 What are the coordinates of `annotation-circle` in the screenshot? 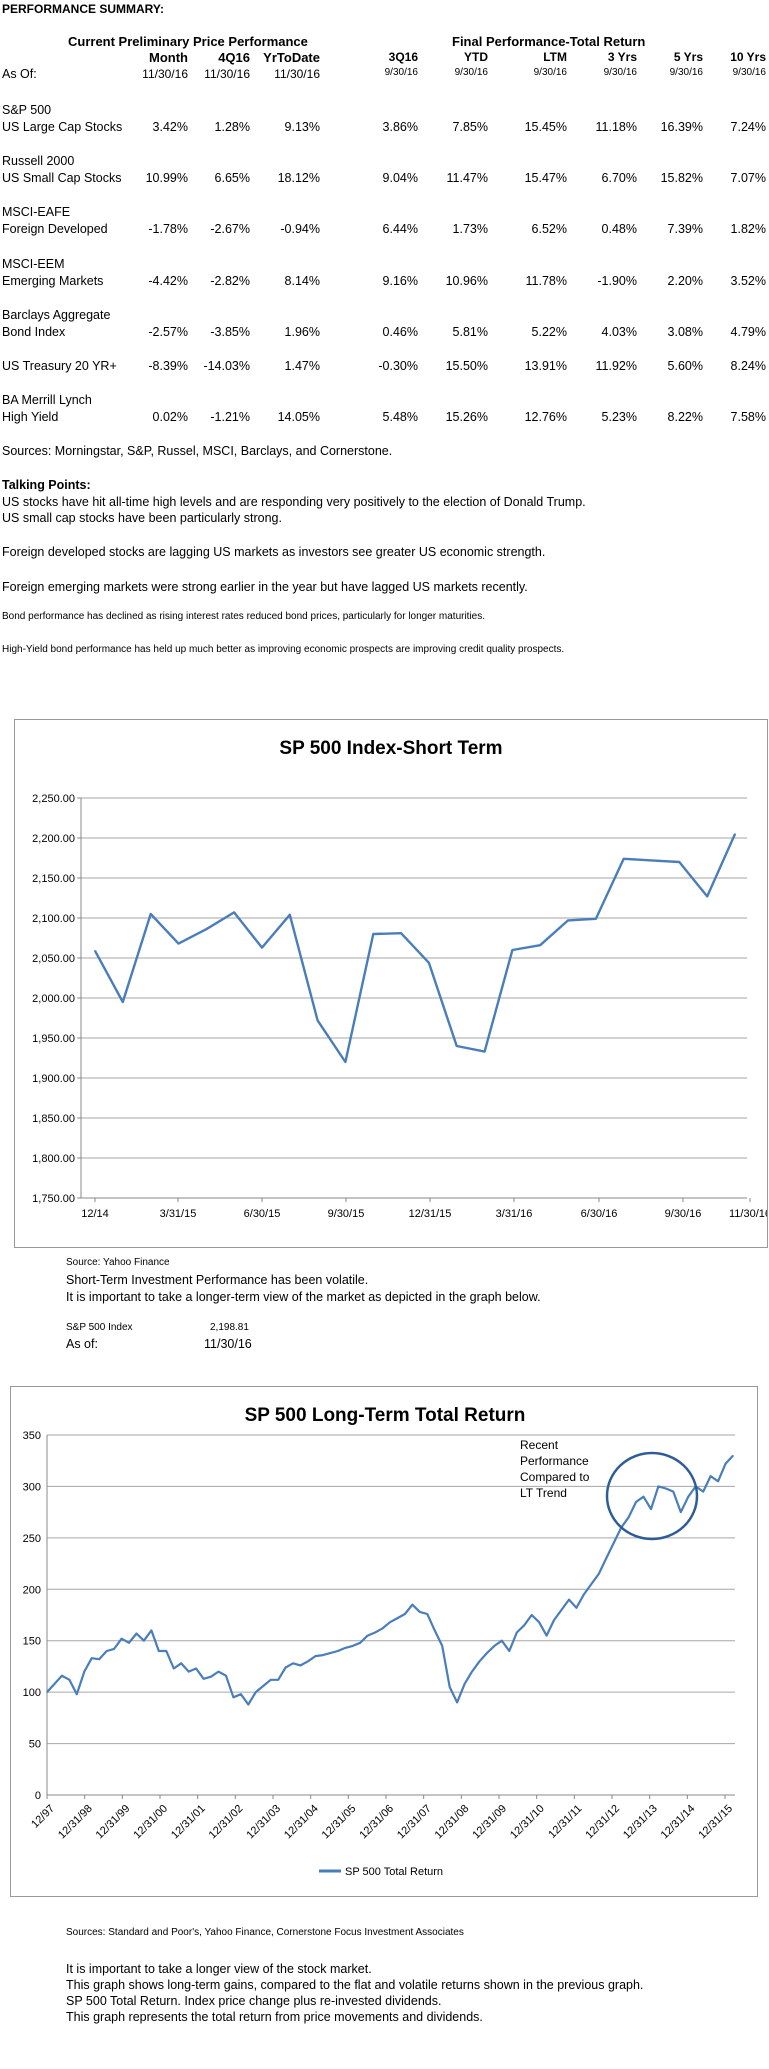 It's located at (652, 1496).